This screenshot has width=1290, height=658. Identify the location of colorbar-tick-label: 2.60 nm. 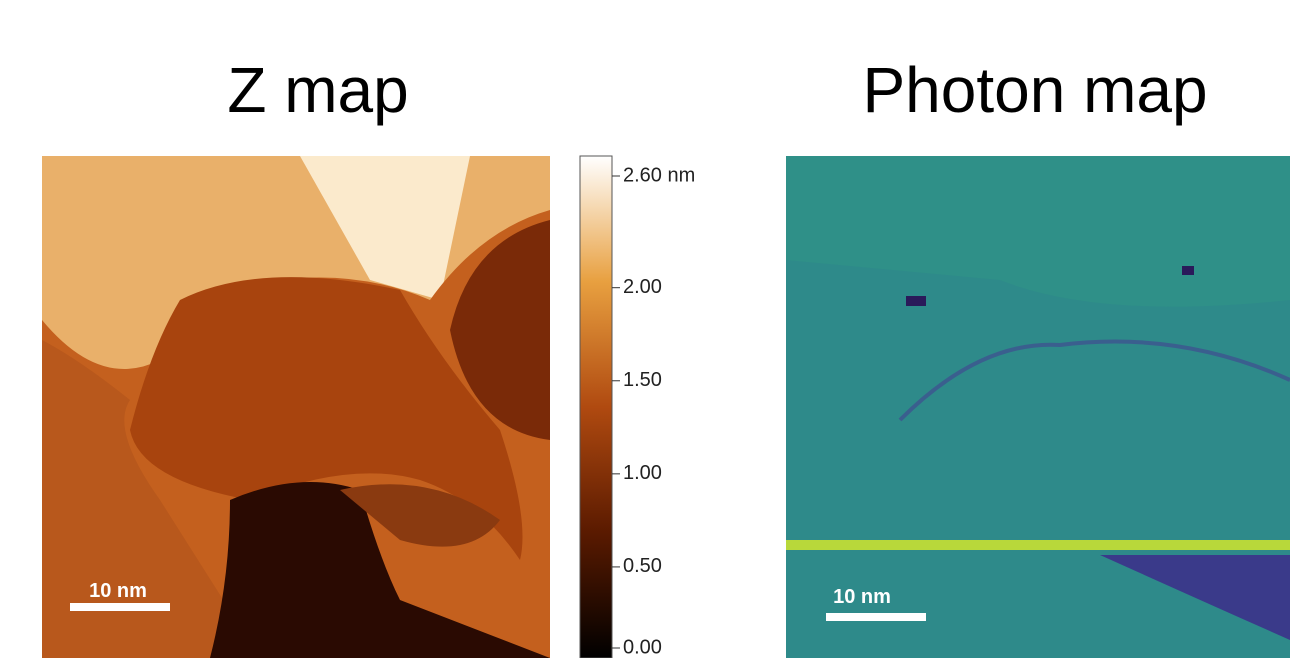
(659, 175).